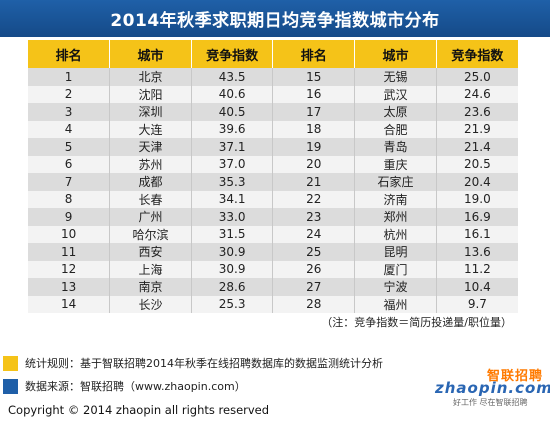 Image resolution: width=550 pixels, height=427 pixels. Describe the element at coordinates (69, 217) in the screenshot. I see `rank-cell: 9` at that location.